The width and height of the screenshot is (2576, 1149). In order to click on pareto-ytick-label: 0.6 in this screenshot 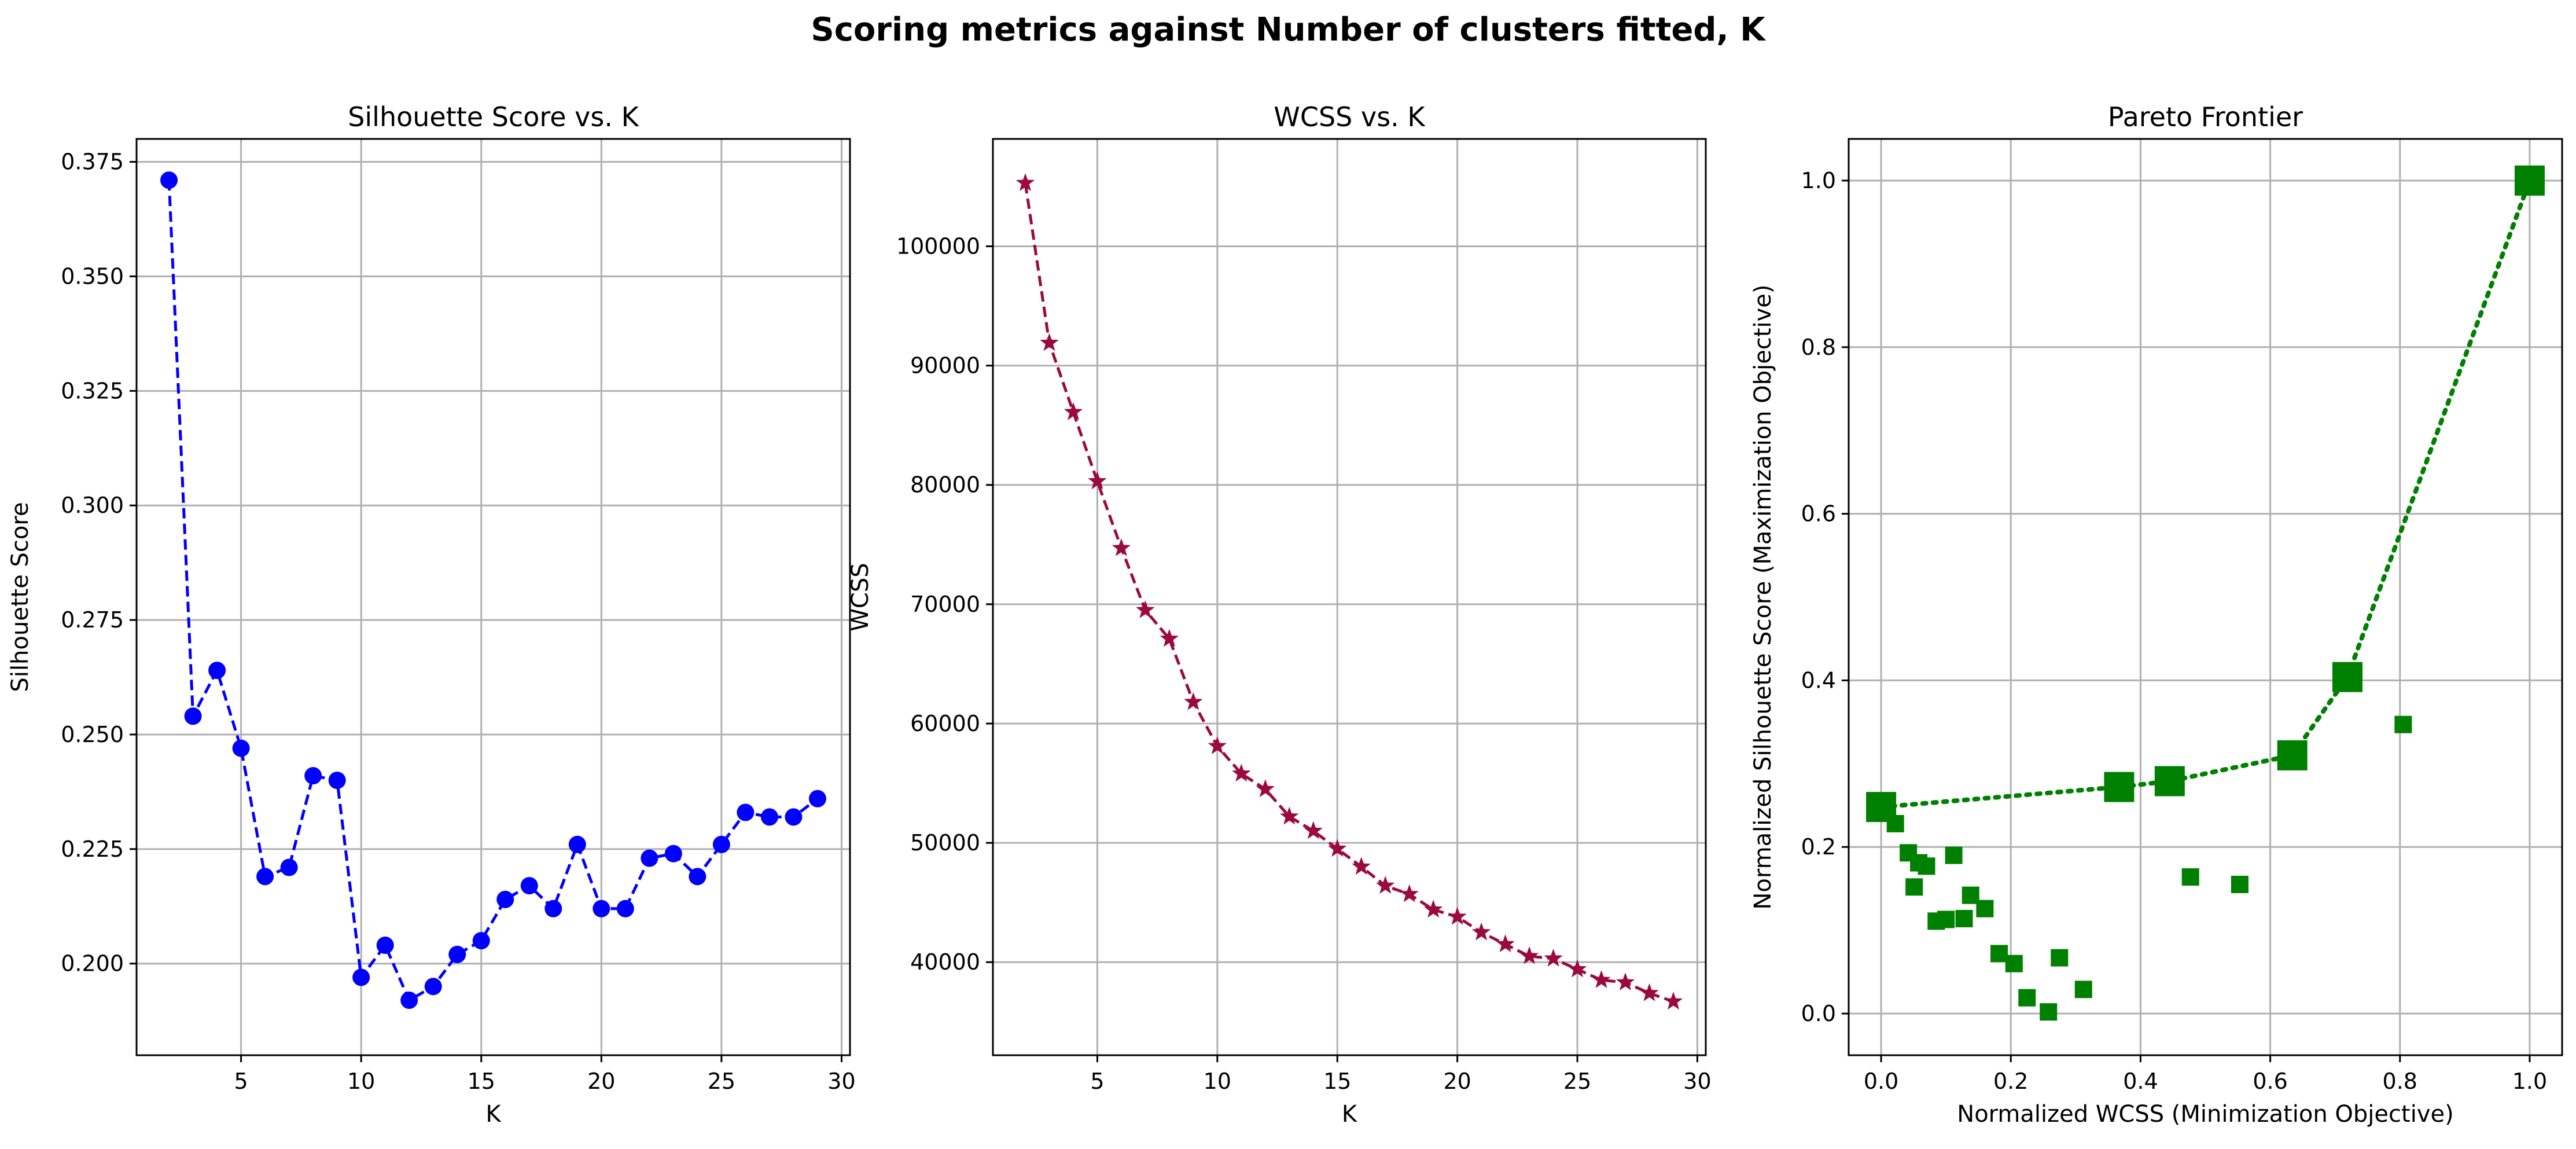, I will do `click(1818, 514)`.